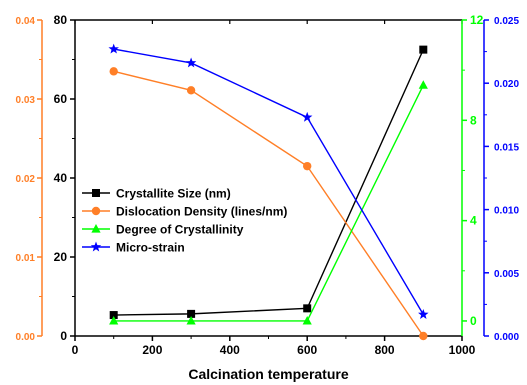 The width and height of the screenshot is (527, 385). Describe the element at coordinates (173, 194) in the screenshot. I see `legend-label: Crystallite Size (nm)` at that location.